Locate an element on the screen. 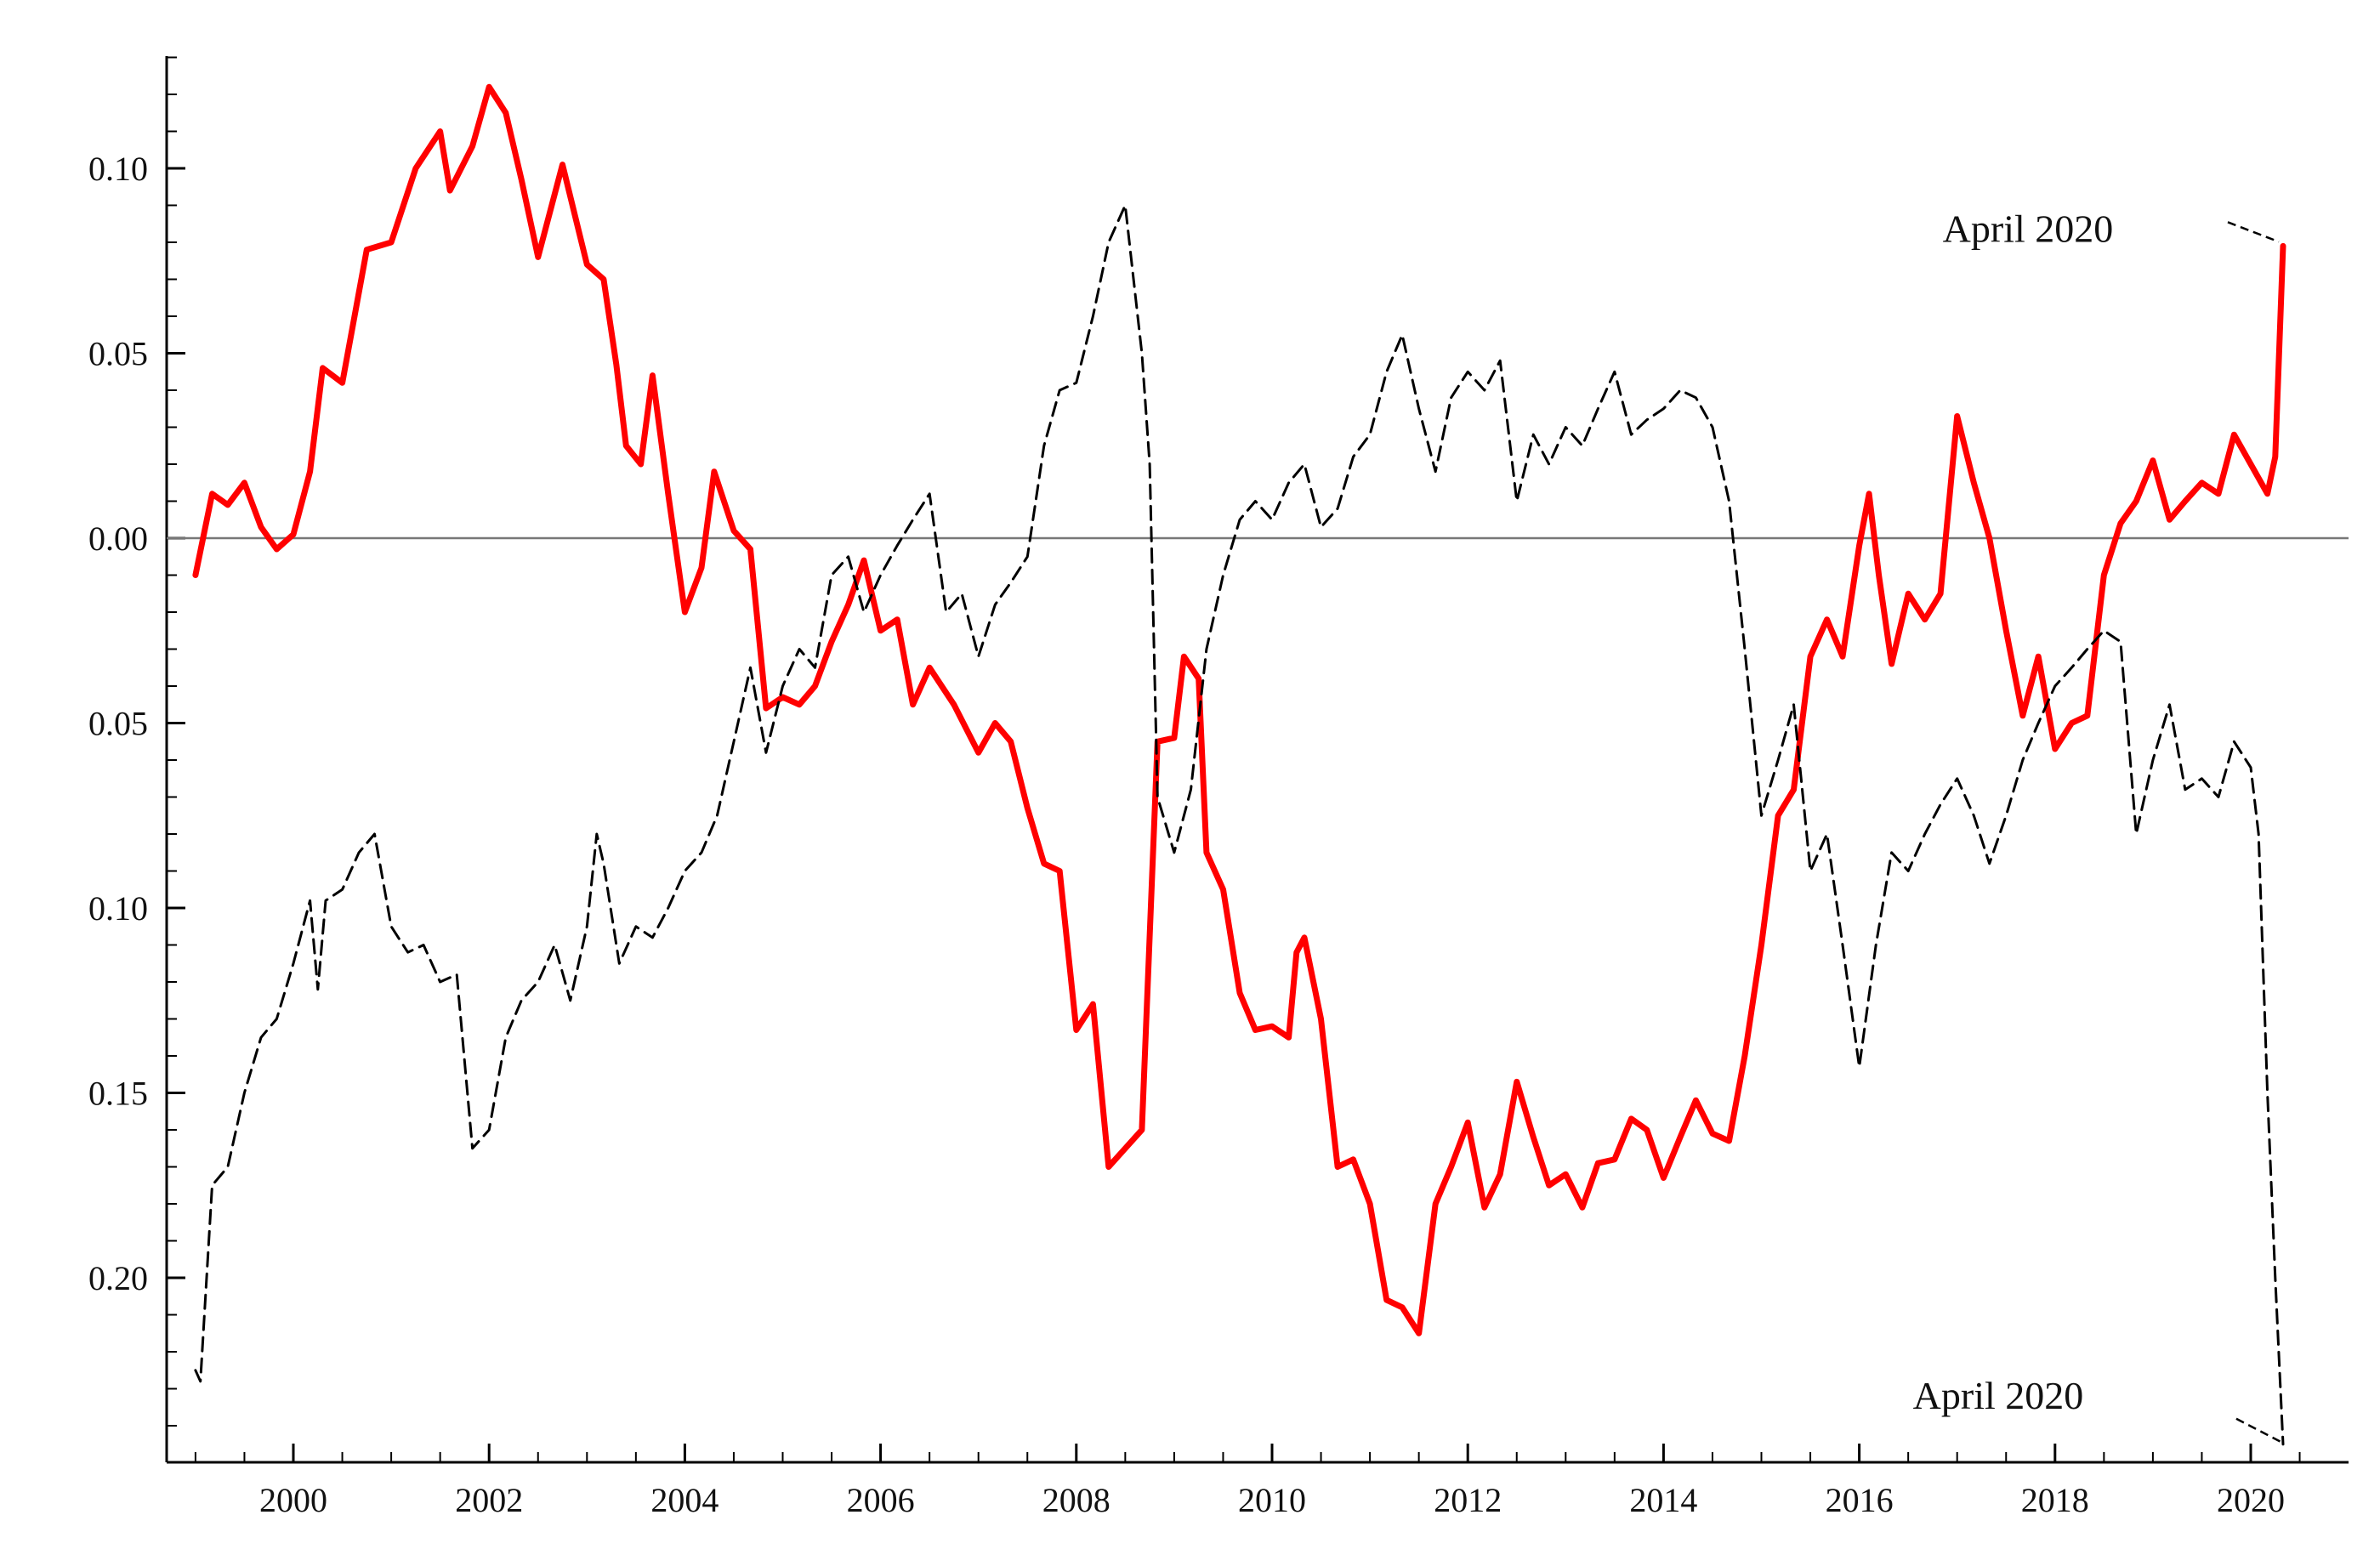 The width and height of the screenshot is (2380, 1549). y-axis-ticks: 0.10 0.05 0.00 0.05 0.10 0.15 0.20 is located at coordinates (136, 723).